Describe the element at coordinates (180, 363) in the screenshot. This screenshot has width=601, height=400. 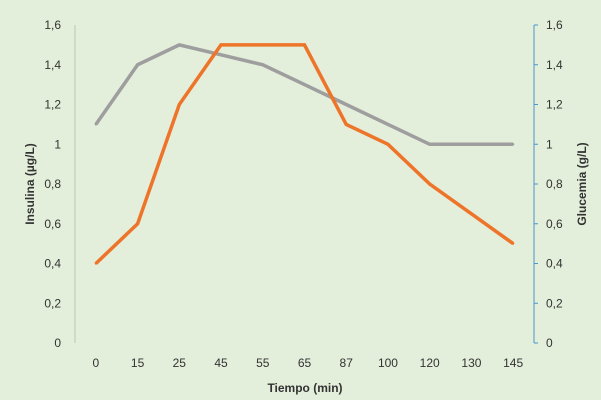
I see `x-tick-label: 25` at that location.